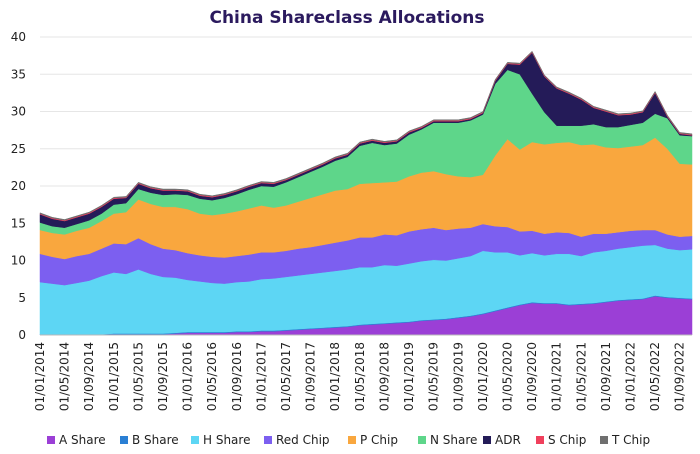 This screenshot has height=454, width=700. What do you see at coordinates (630, 376) in the screenshot?
I see `x-tick-label: 01/01/2022` at bounding box center [630, 376].